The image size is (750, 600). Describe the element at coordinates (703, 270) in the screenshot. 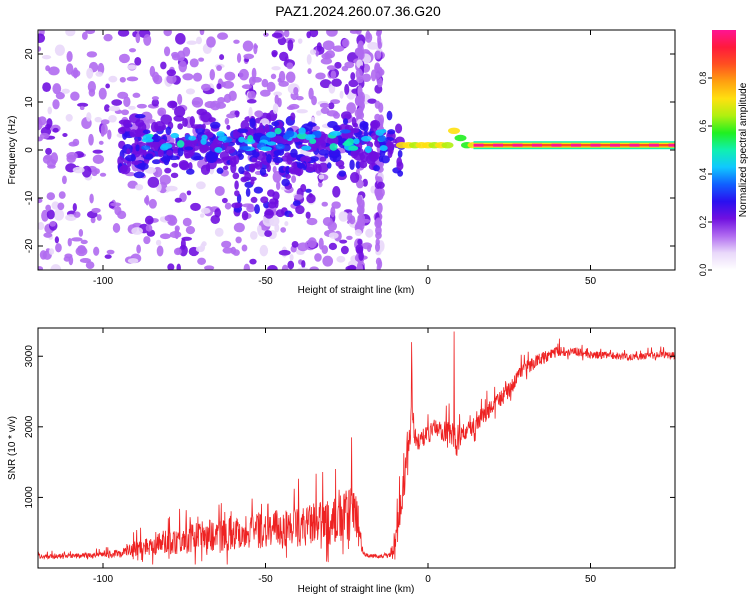

I see `colorbar-tick-label: 0.0` at that location.